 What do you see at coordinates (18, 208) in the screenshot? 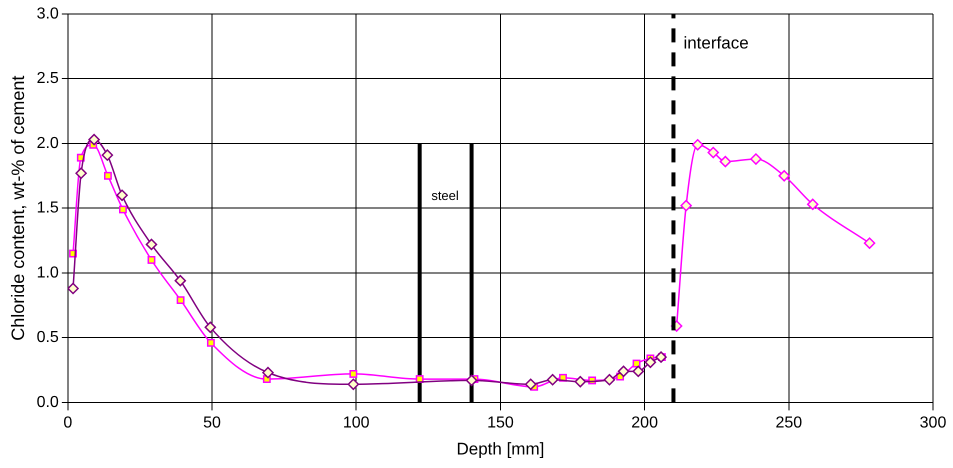
I see `y-axis-title: Chloride content, wt-% of cement` at bounding box center [18, 208].